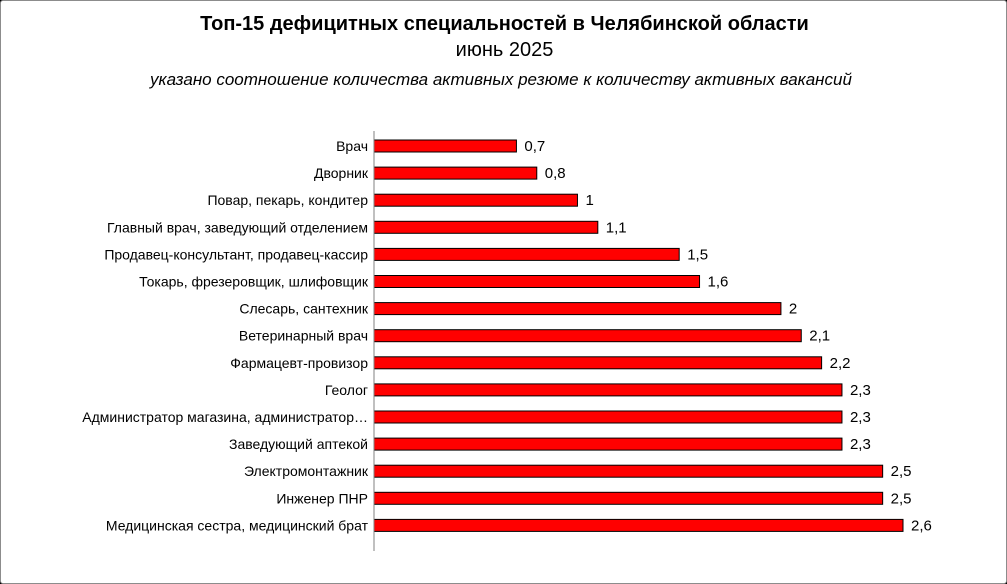 The height and width of the screenshot is (584, 1007). Describe the element at coordinates (793, 309) in the screenshot. I see `value-label: 2` at that location.